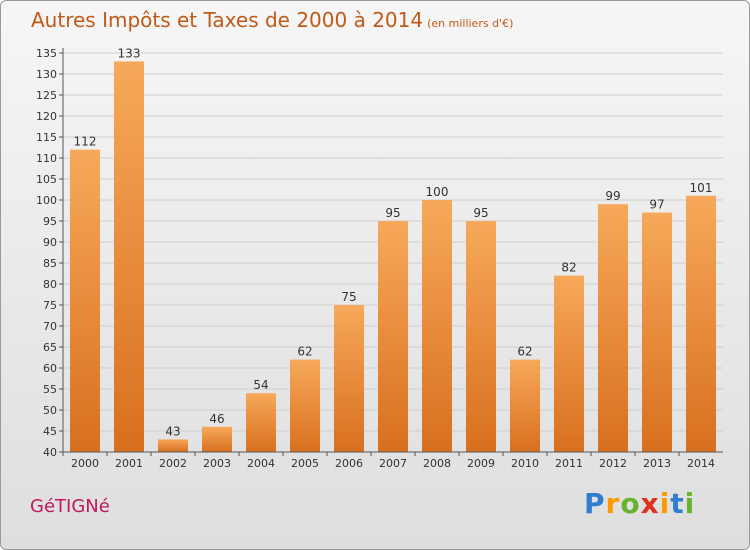 This screenshot has width=750, height=550. What do you see at coordinates (46, 158) in the screenshot?
I see `y-tick-label: 110` at bounding box center [46, 158].